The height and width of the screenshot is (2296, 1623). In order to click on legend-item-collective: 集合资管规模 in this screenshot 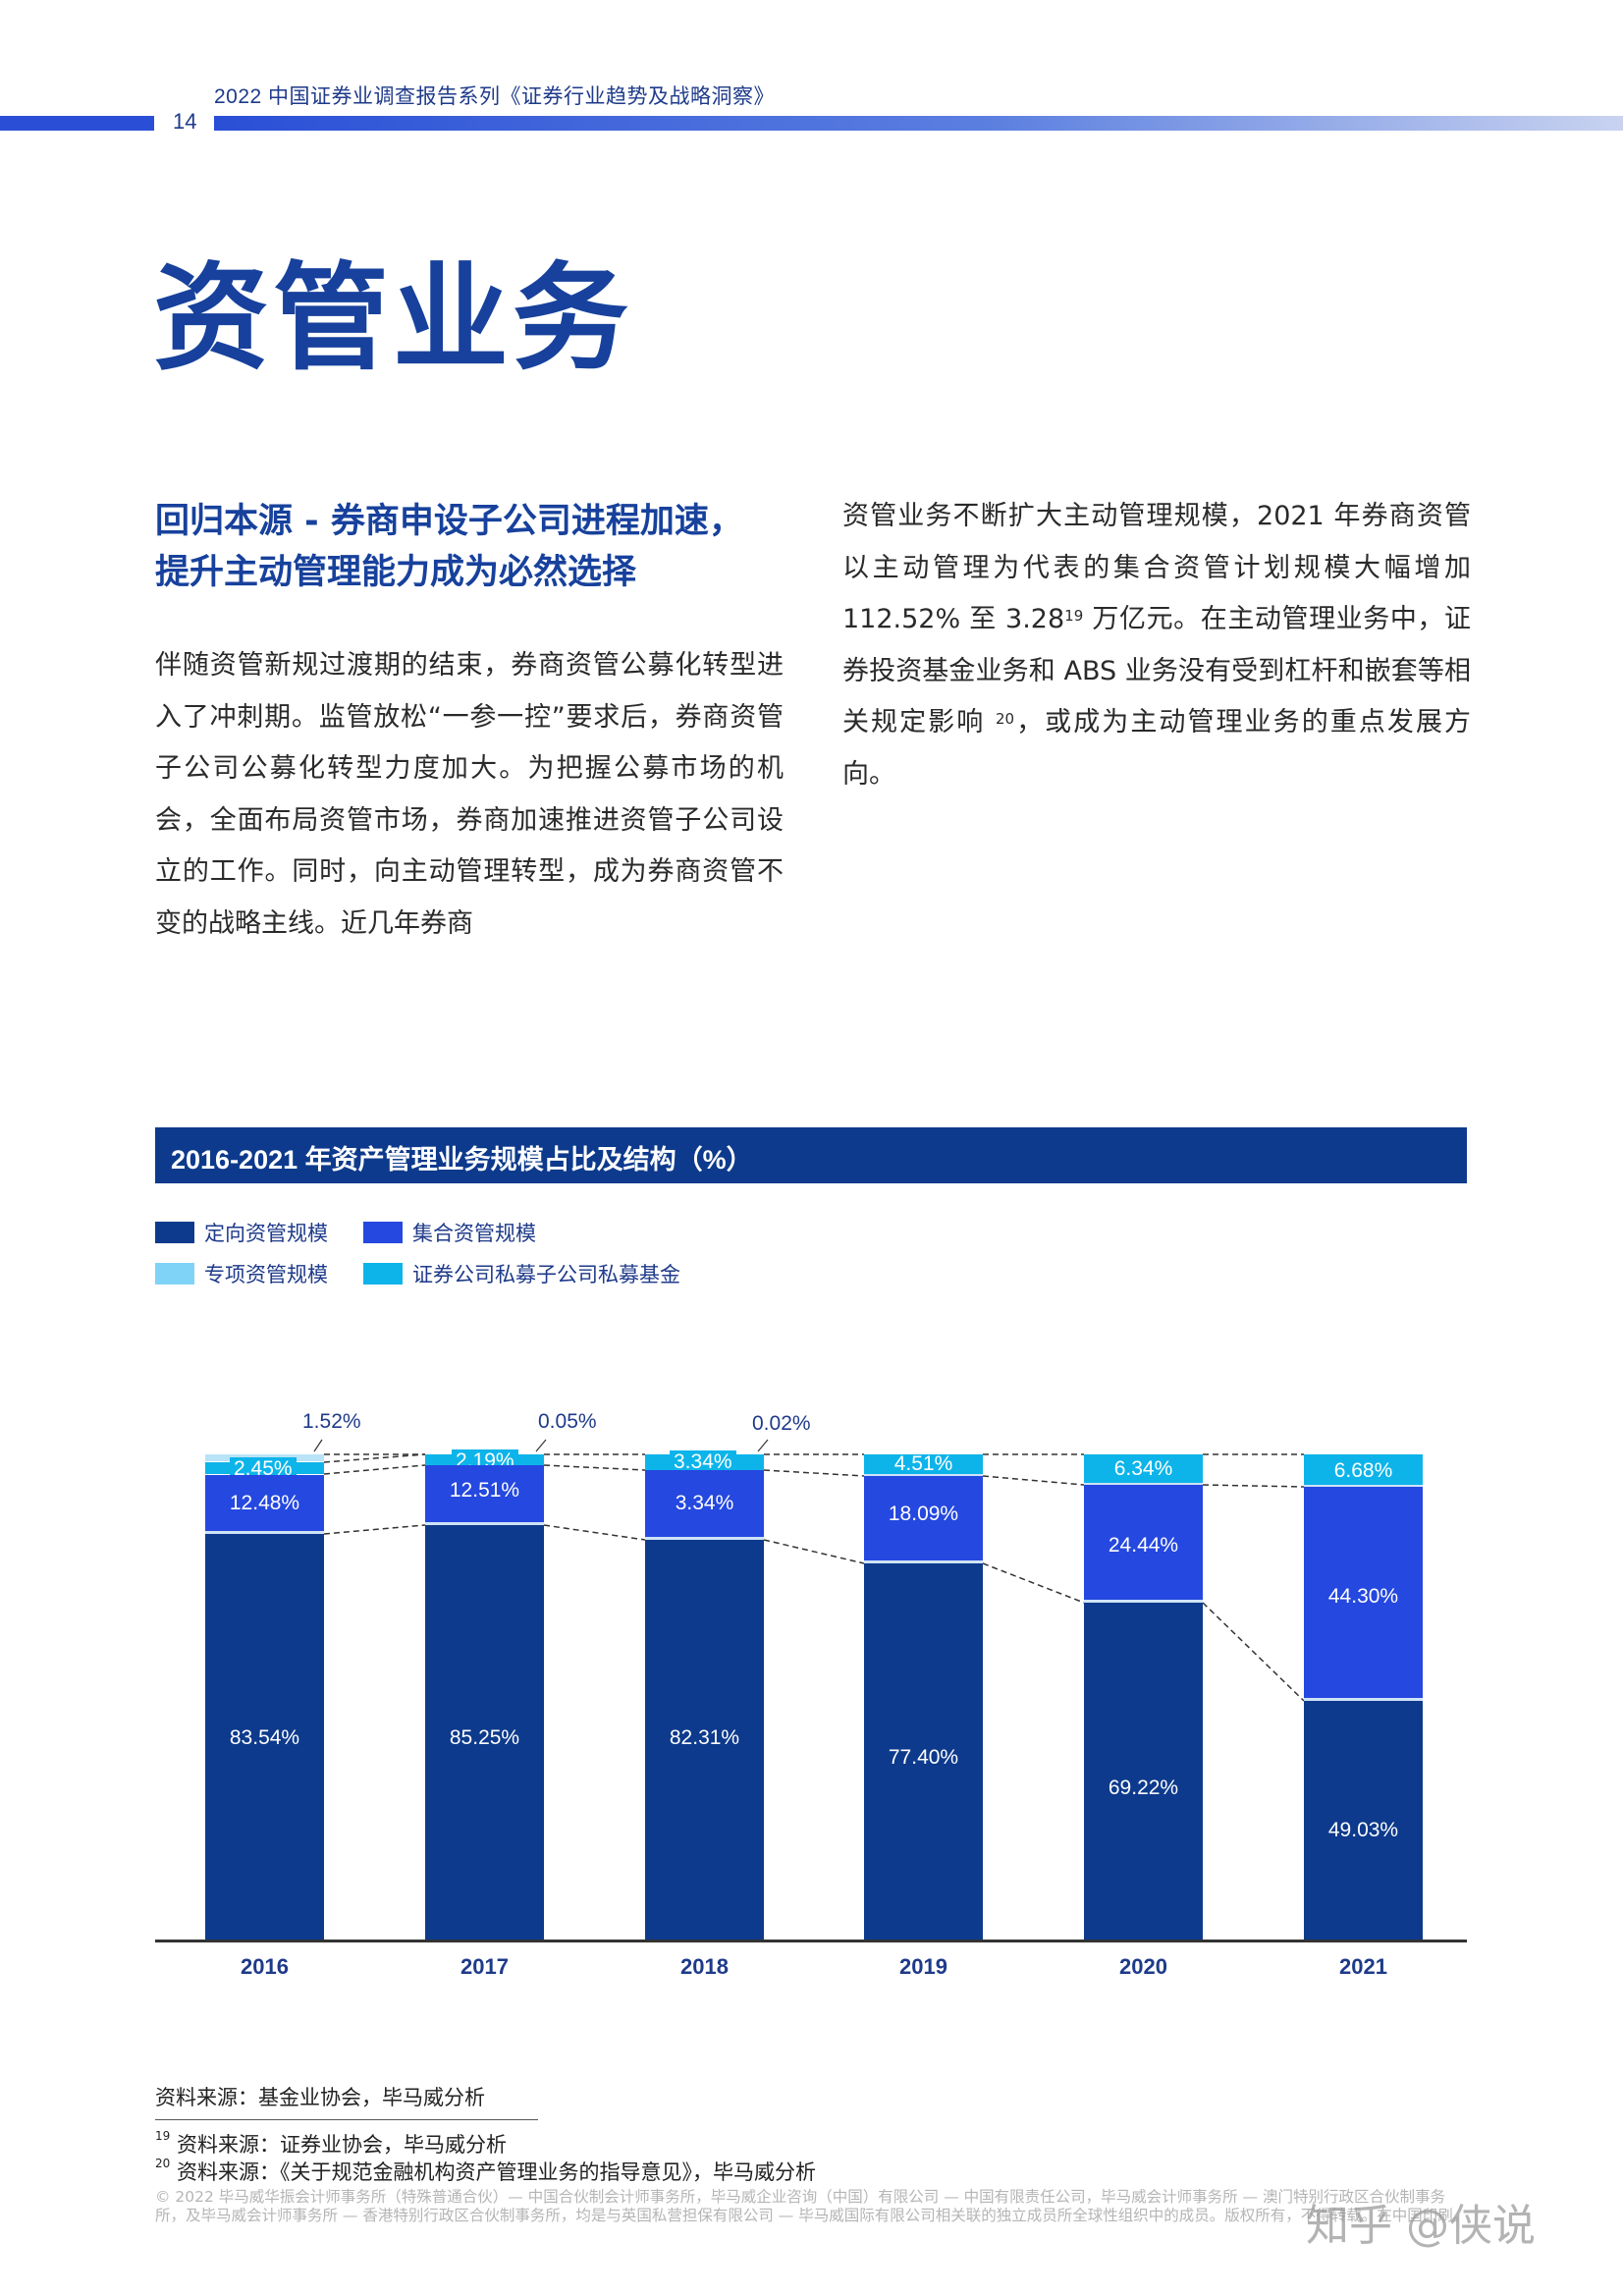, I will do `click(449, 1232)`.